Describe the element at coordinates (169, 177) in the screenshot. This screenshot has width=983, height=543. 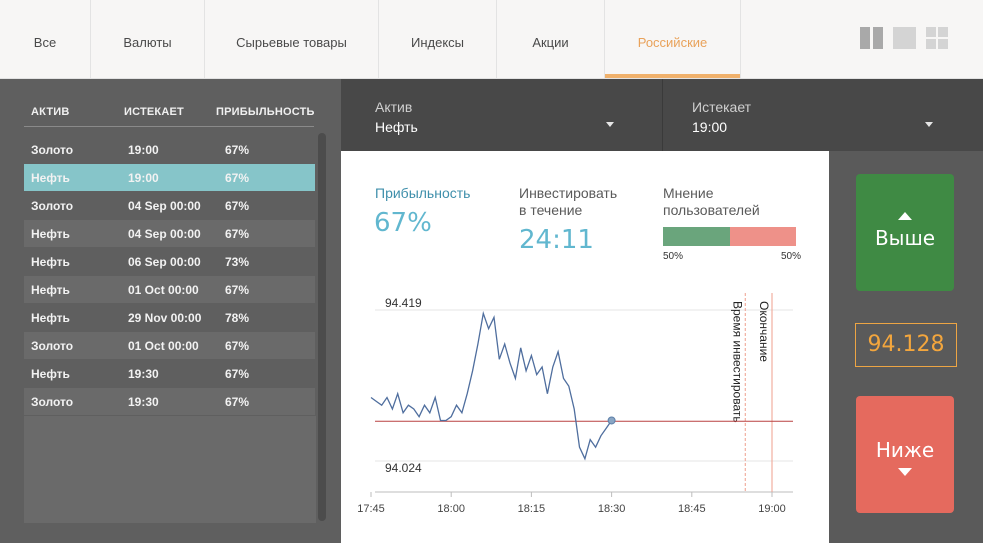
I see `table-row-selected: Нефть 19:00 67%` at that location.